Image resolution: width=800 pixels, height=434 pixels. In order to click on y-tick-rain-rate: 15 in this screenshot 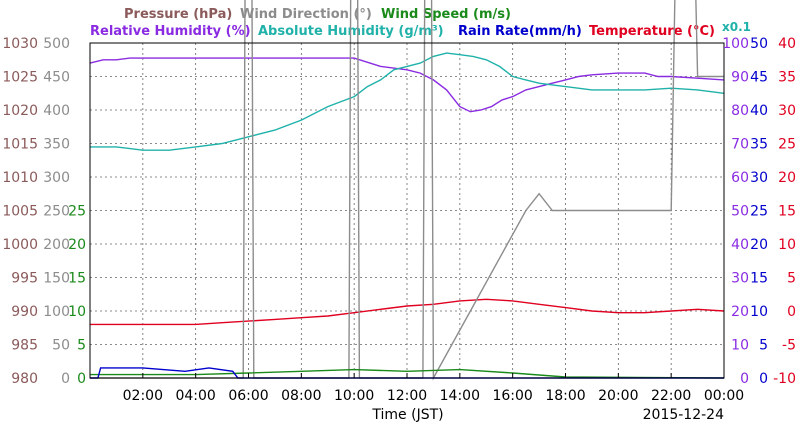, I will do `click(759, 279)`.